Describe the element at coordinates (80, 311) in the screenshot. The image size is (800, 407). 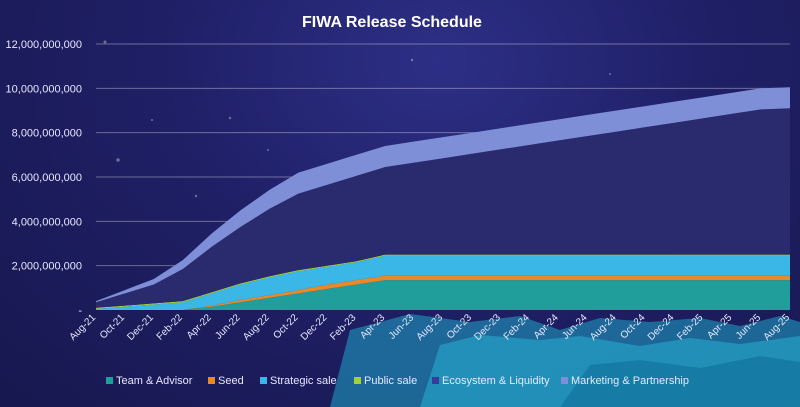
I see `y-tick-label: -` at that location.